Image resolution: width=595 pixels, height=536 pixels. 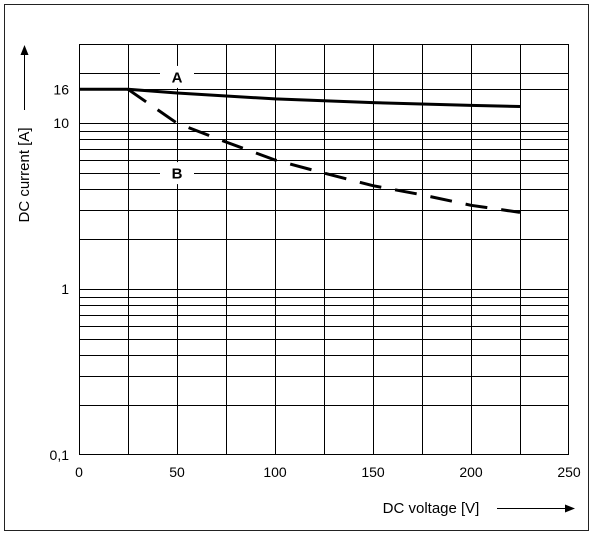 I want to click on x-tick-label: 200, so click(x=471, y=472).